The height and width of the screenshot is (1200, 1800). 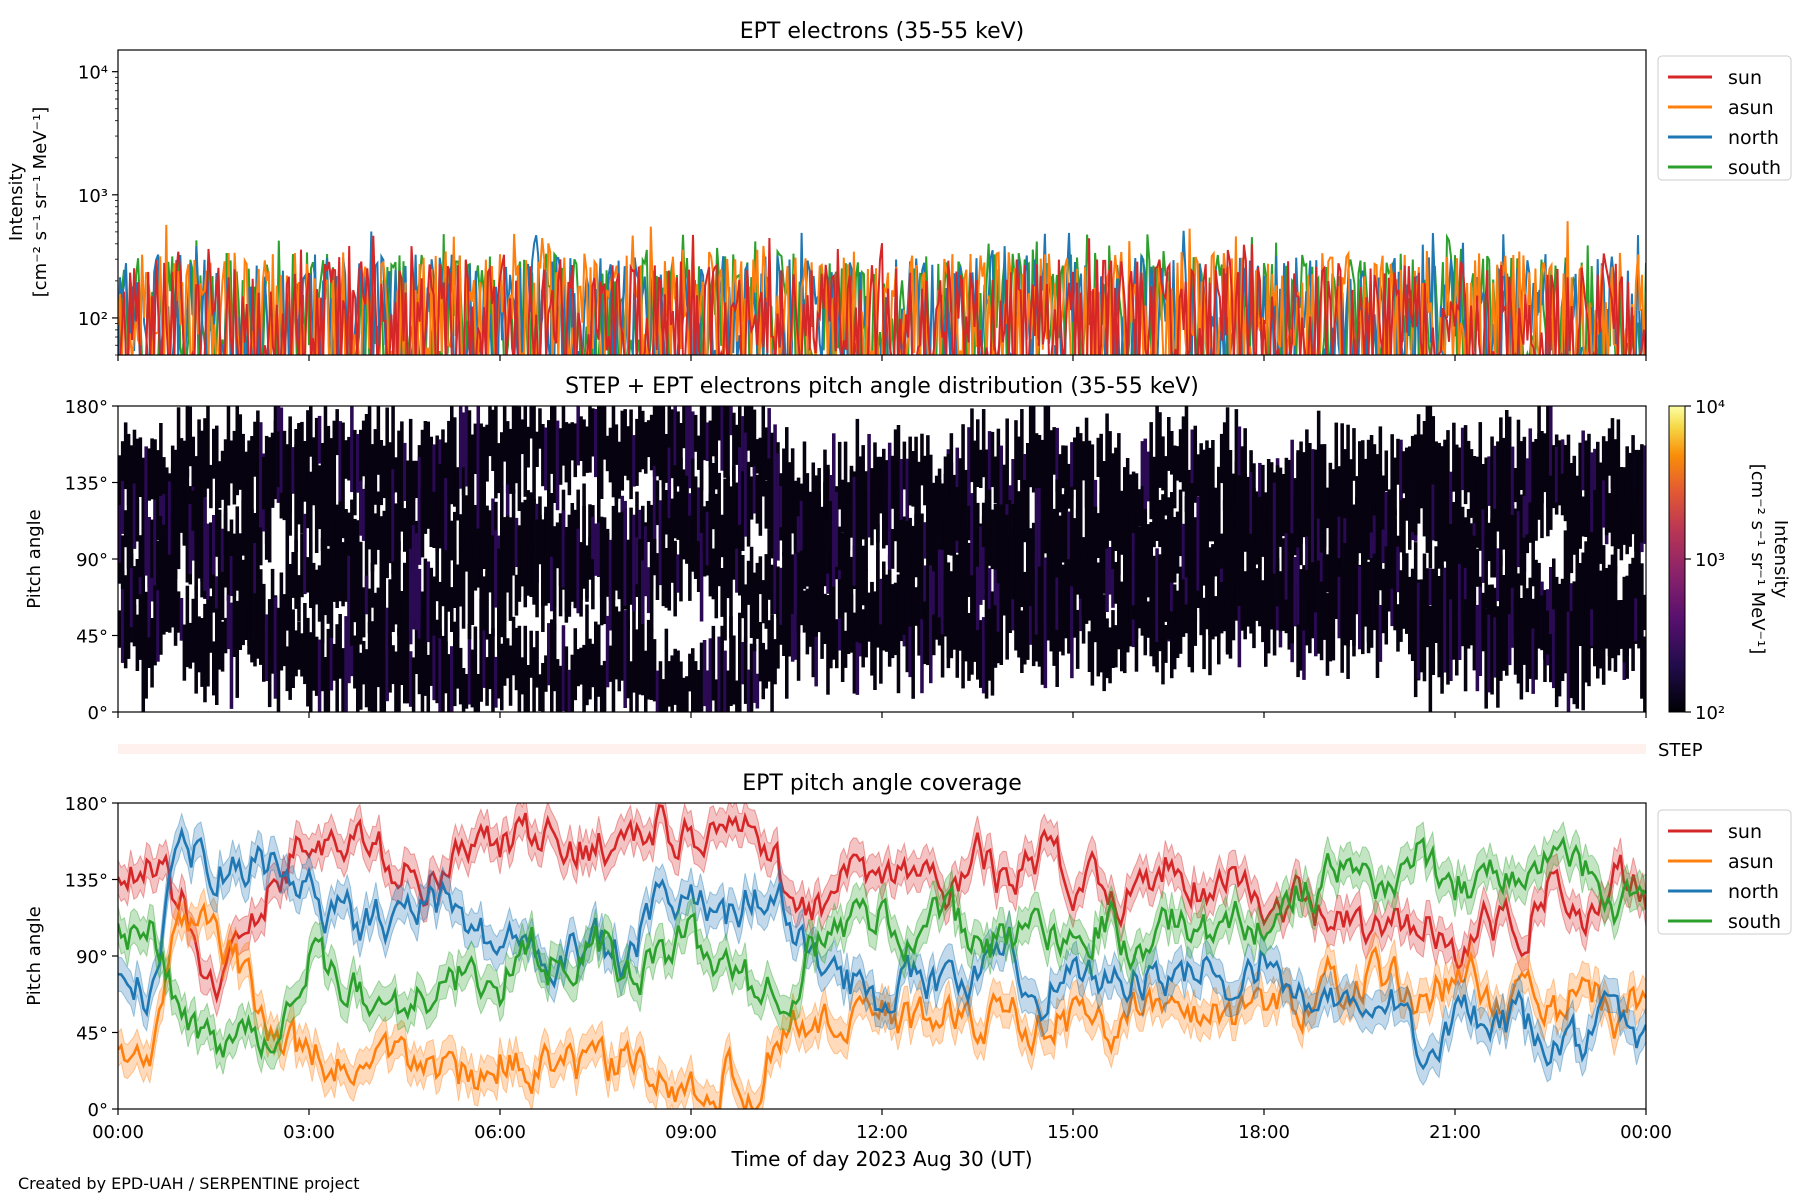 What do you see at coordinates (1780, 559) in the screenshot?
I see `colorbar-label: Intensity` at bounding box center [1780, 559].